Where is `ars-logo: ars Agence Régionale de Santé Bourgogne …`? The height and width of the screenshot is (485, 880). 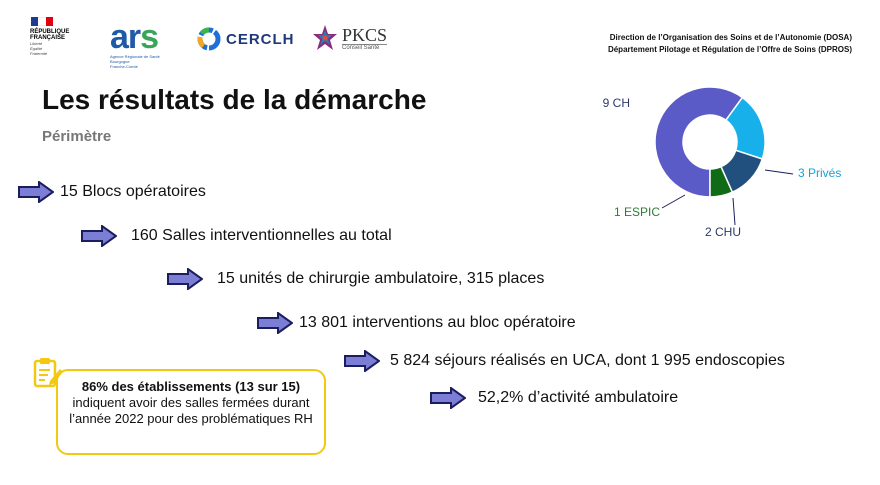
ars-logo: ars Agence Régionale de Santé Bourgogne … is located at coordinates (141, 43).